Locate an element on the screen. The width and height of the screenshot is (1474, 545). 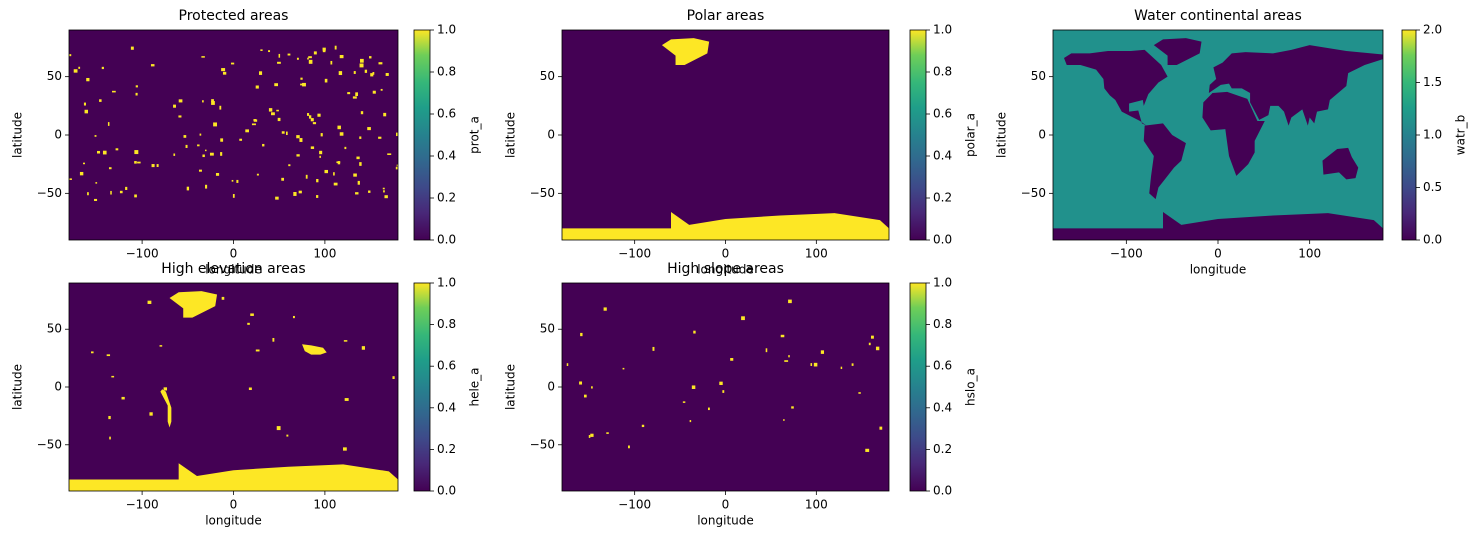
colorbar-label: prot_a is located at coordinates (475, 135).